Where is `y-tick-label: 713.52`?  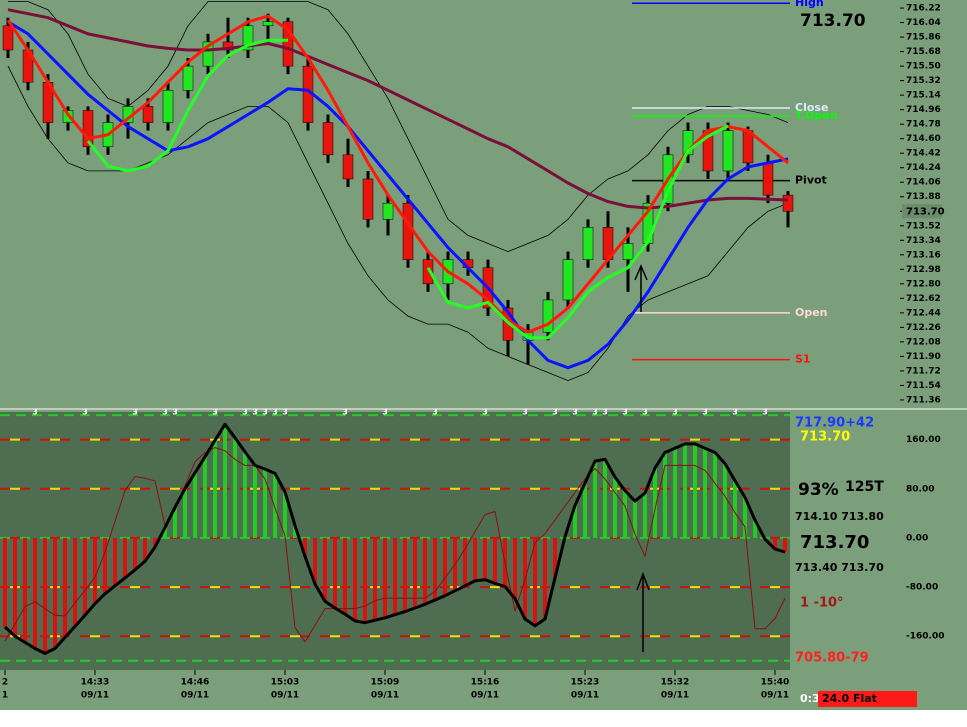
y-tick-label: 713.52 is located at coordinates (923, 226).